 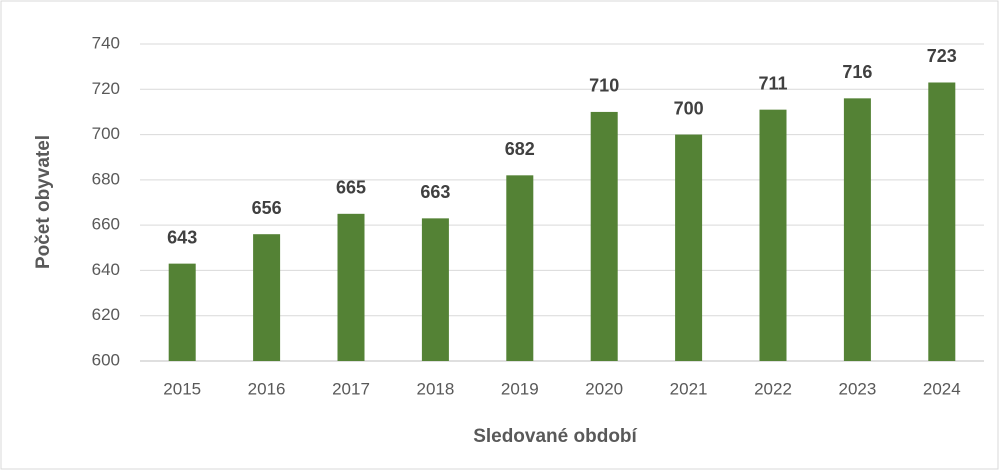 What do you see at coordinates (520, 388) in the screenshot?
I see `x-tick-label: 2019` at bounding box center [520, 388].